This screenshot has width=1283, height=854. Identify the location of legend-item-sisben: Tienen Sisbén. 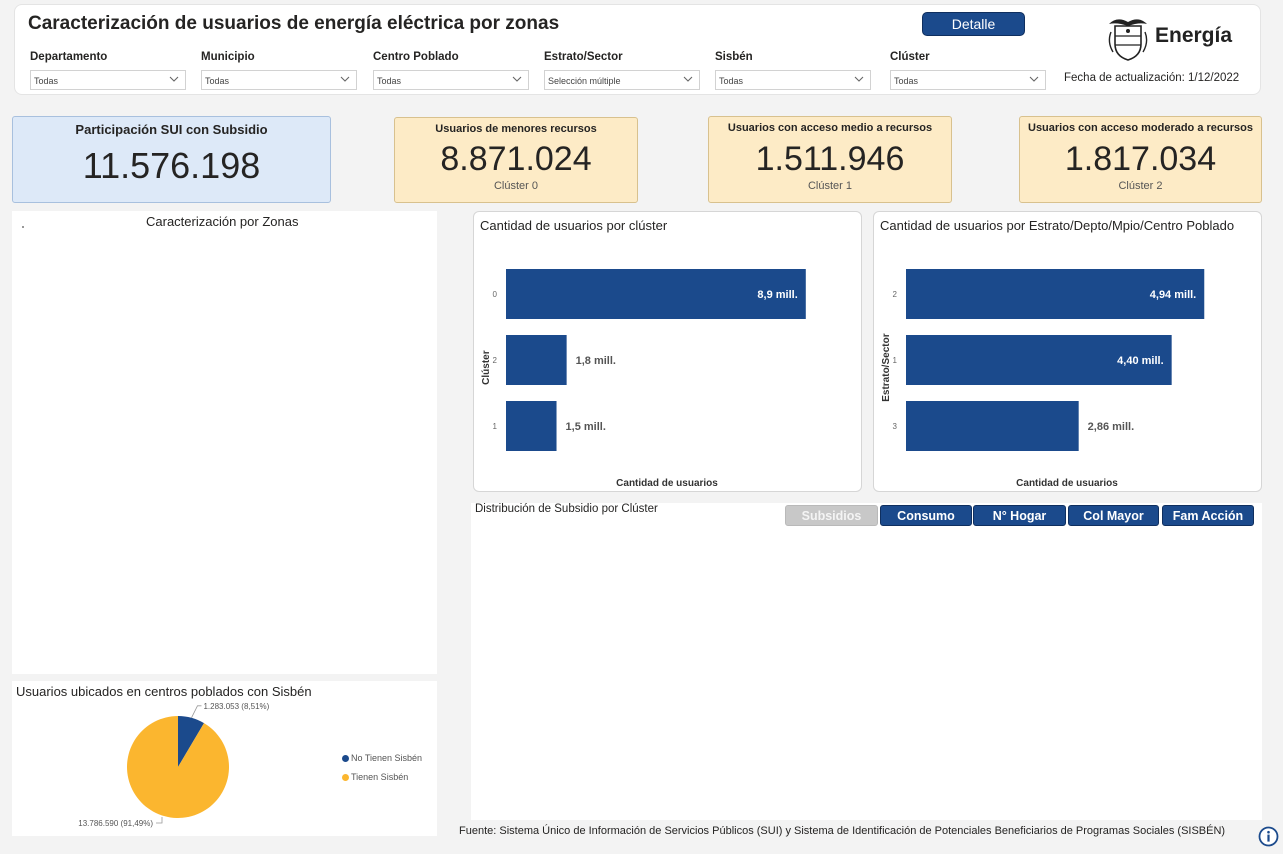
(375, 777).